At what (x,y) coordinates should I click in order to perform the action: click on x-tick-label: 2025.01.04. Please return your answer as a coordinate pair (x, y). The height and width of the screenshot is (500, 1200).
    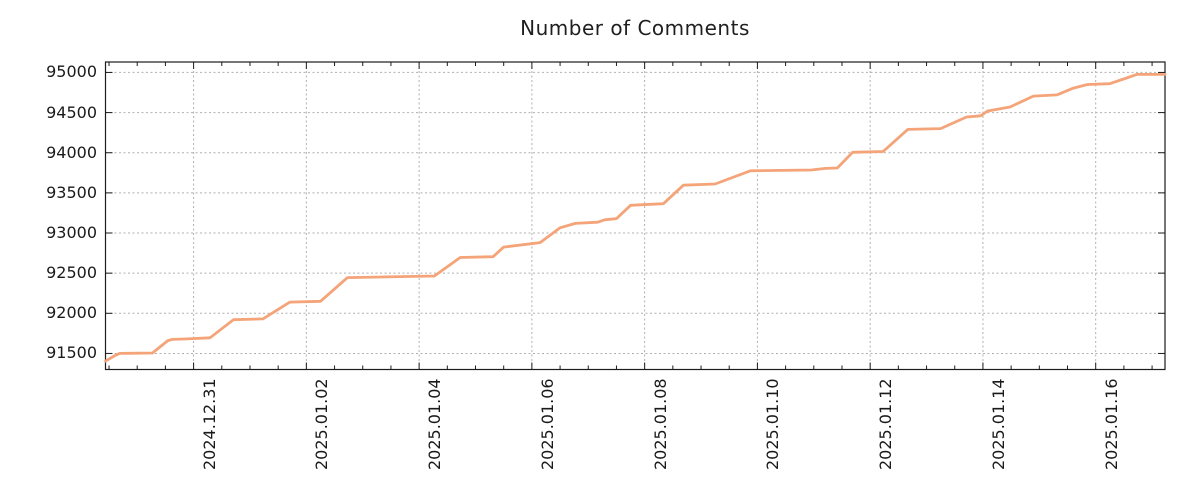
    Looking at the image, I should click on (435, 424).